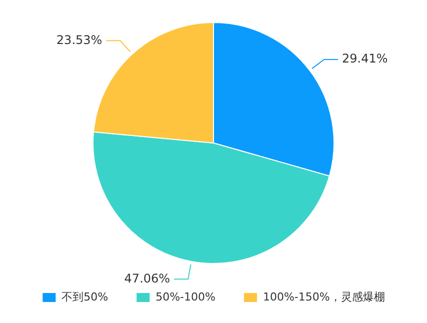  Describe the element at coordinates (186, 297) in the screenshot. I see `legend-label: 50%-100%` at that location.